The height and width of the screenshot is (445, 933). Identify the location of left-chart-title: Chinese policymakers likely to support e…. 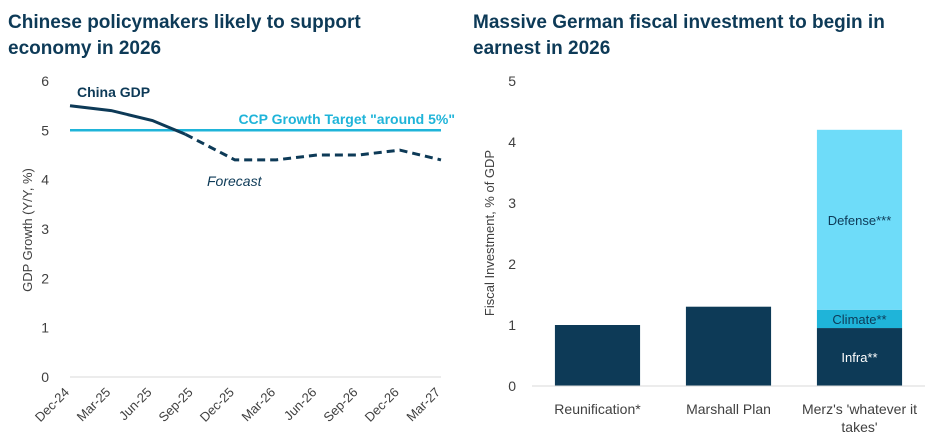
(184, 35).